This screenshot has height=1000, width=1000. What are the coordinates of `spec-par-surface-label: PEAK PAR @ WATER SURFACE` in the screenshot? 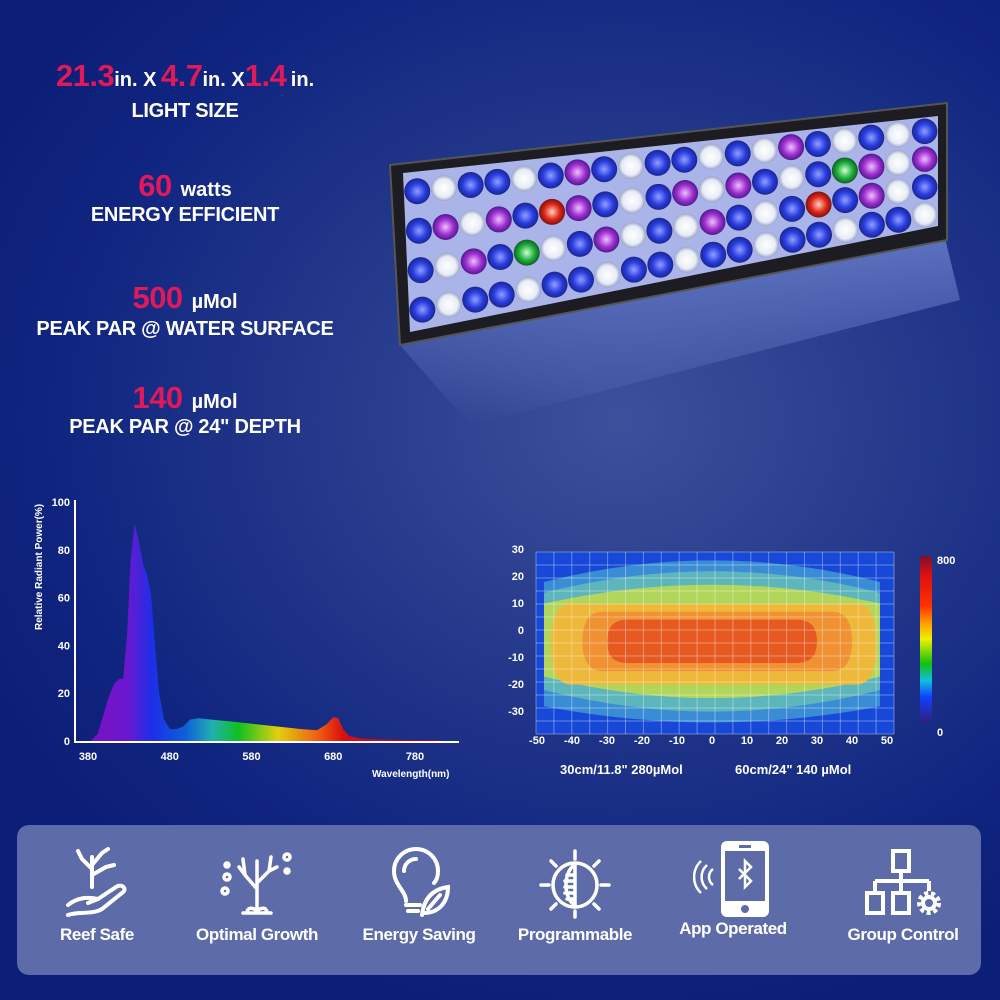 It's located at (185, 329).